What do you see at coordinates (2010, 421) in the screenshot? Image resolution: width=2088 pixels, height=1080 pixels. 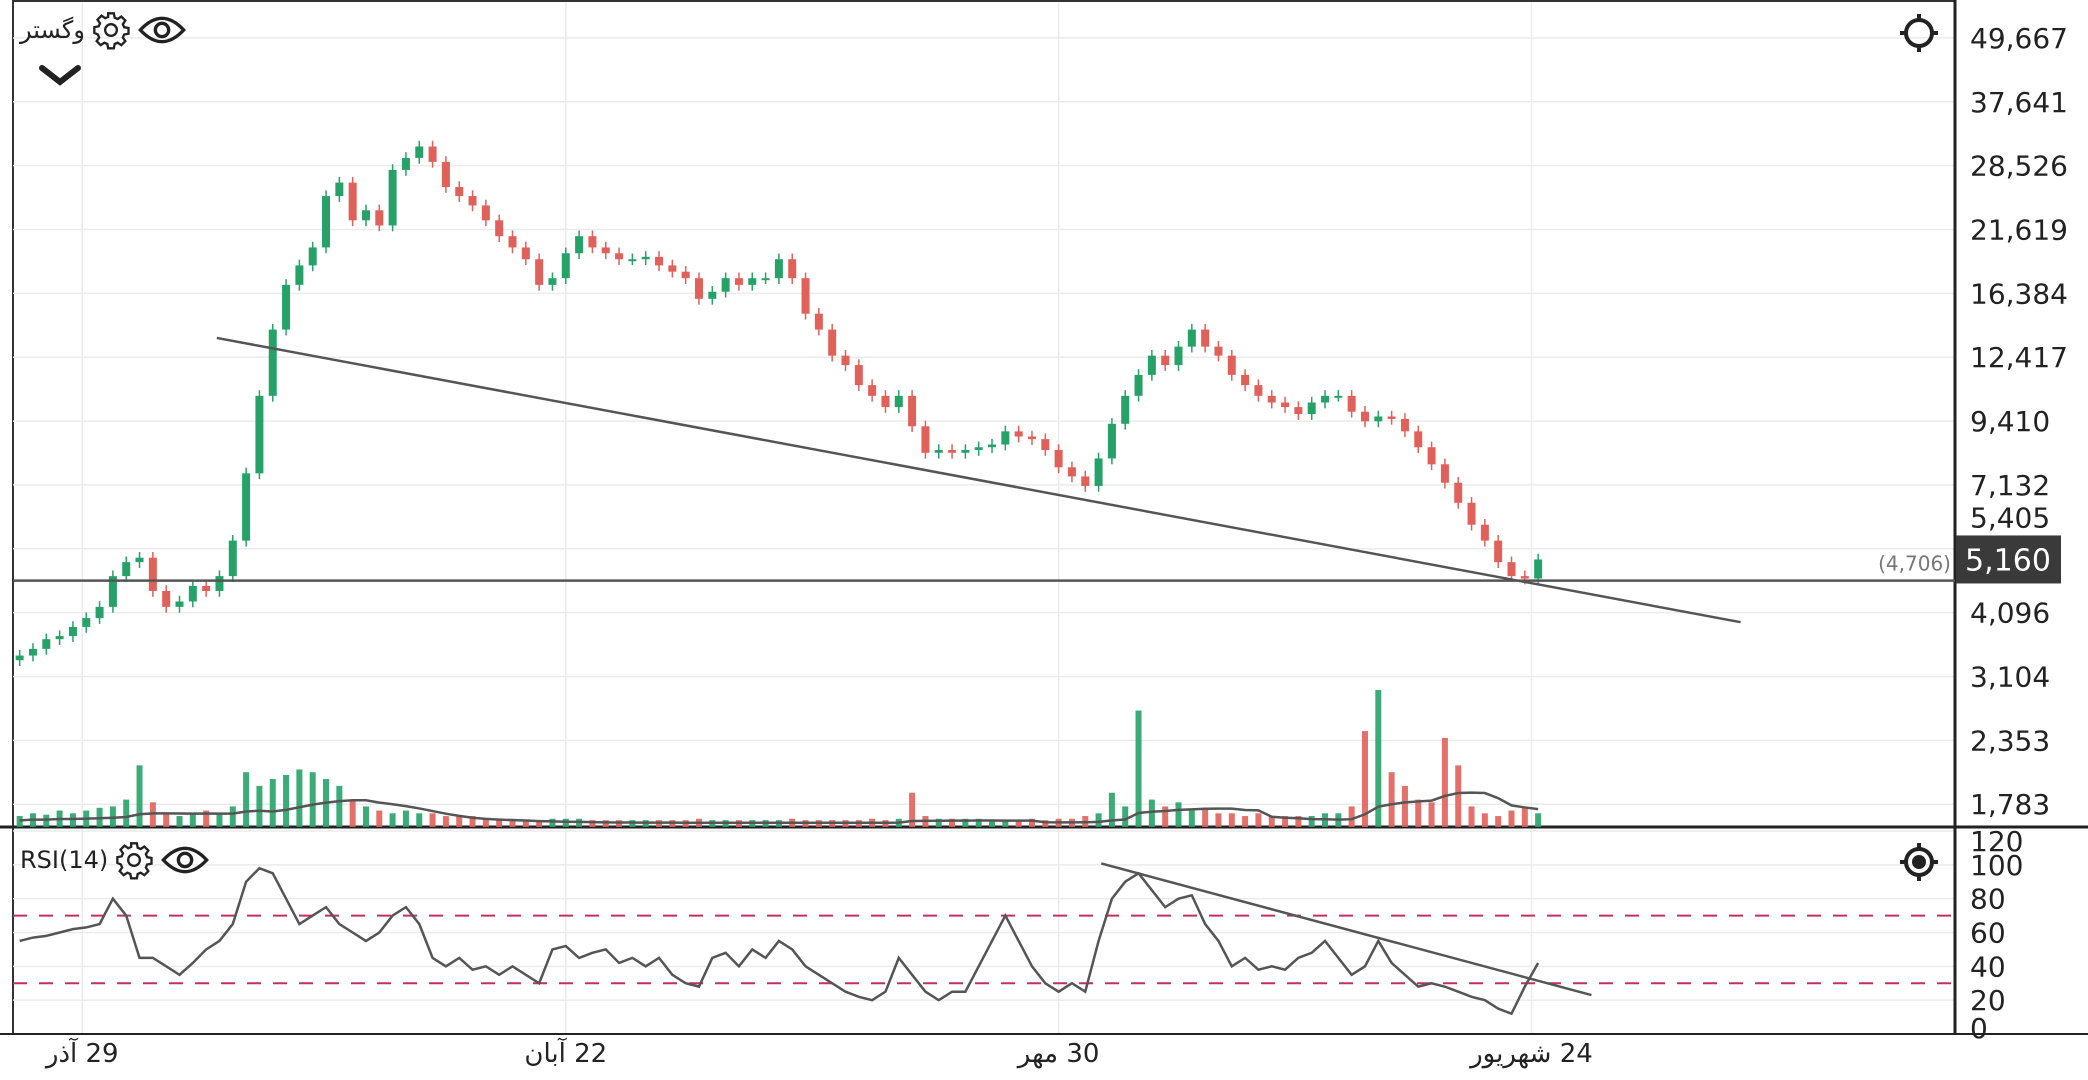 I see `price-tick-label: 9,410` at bounding box center [2010, 421].